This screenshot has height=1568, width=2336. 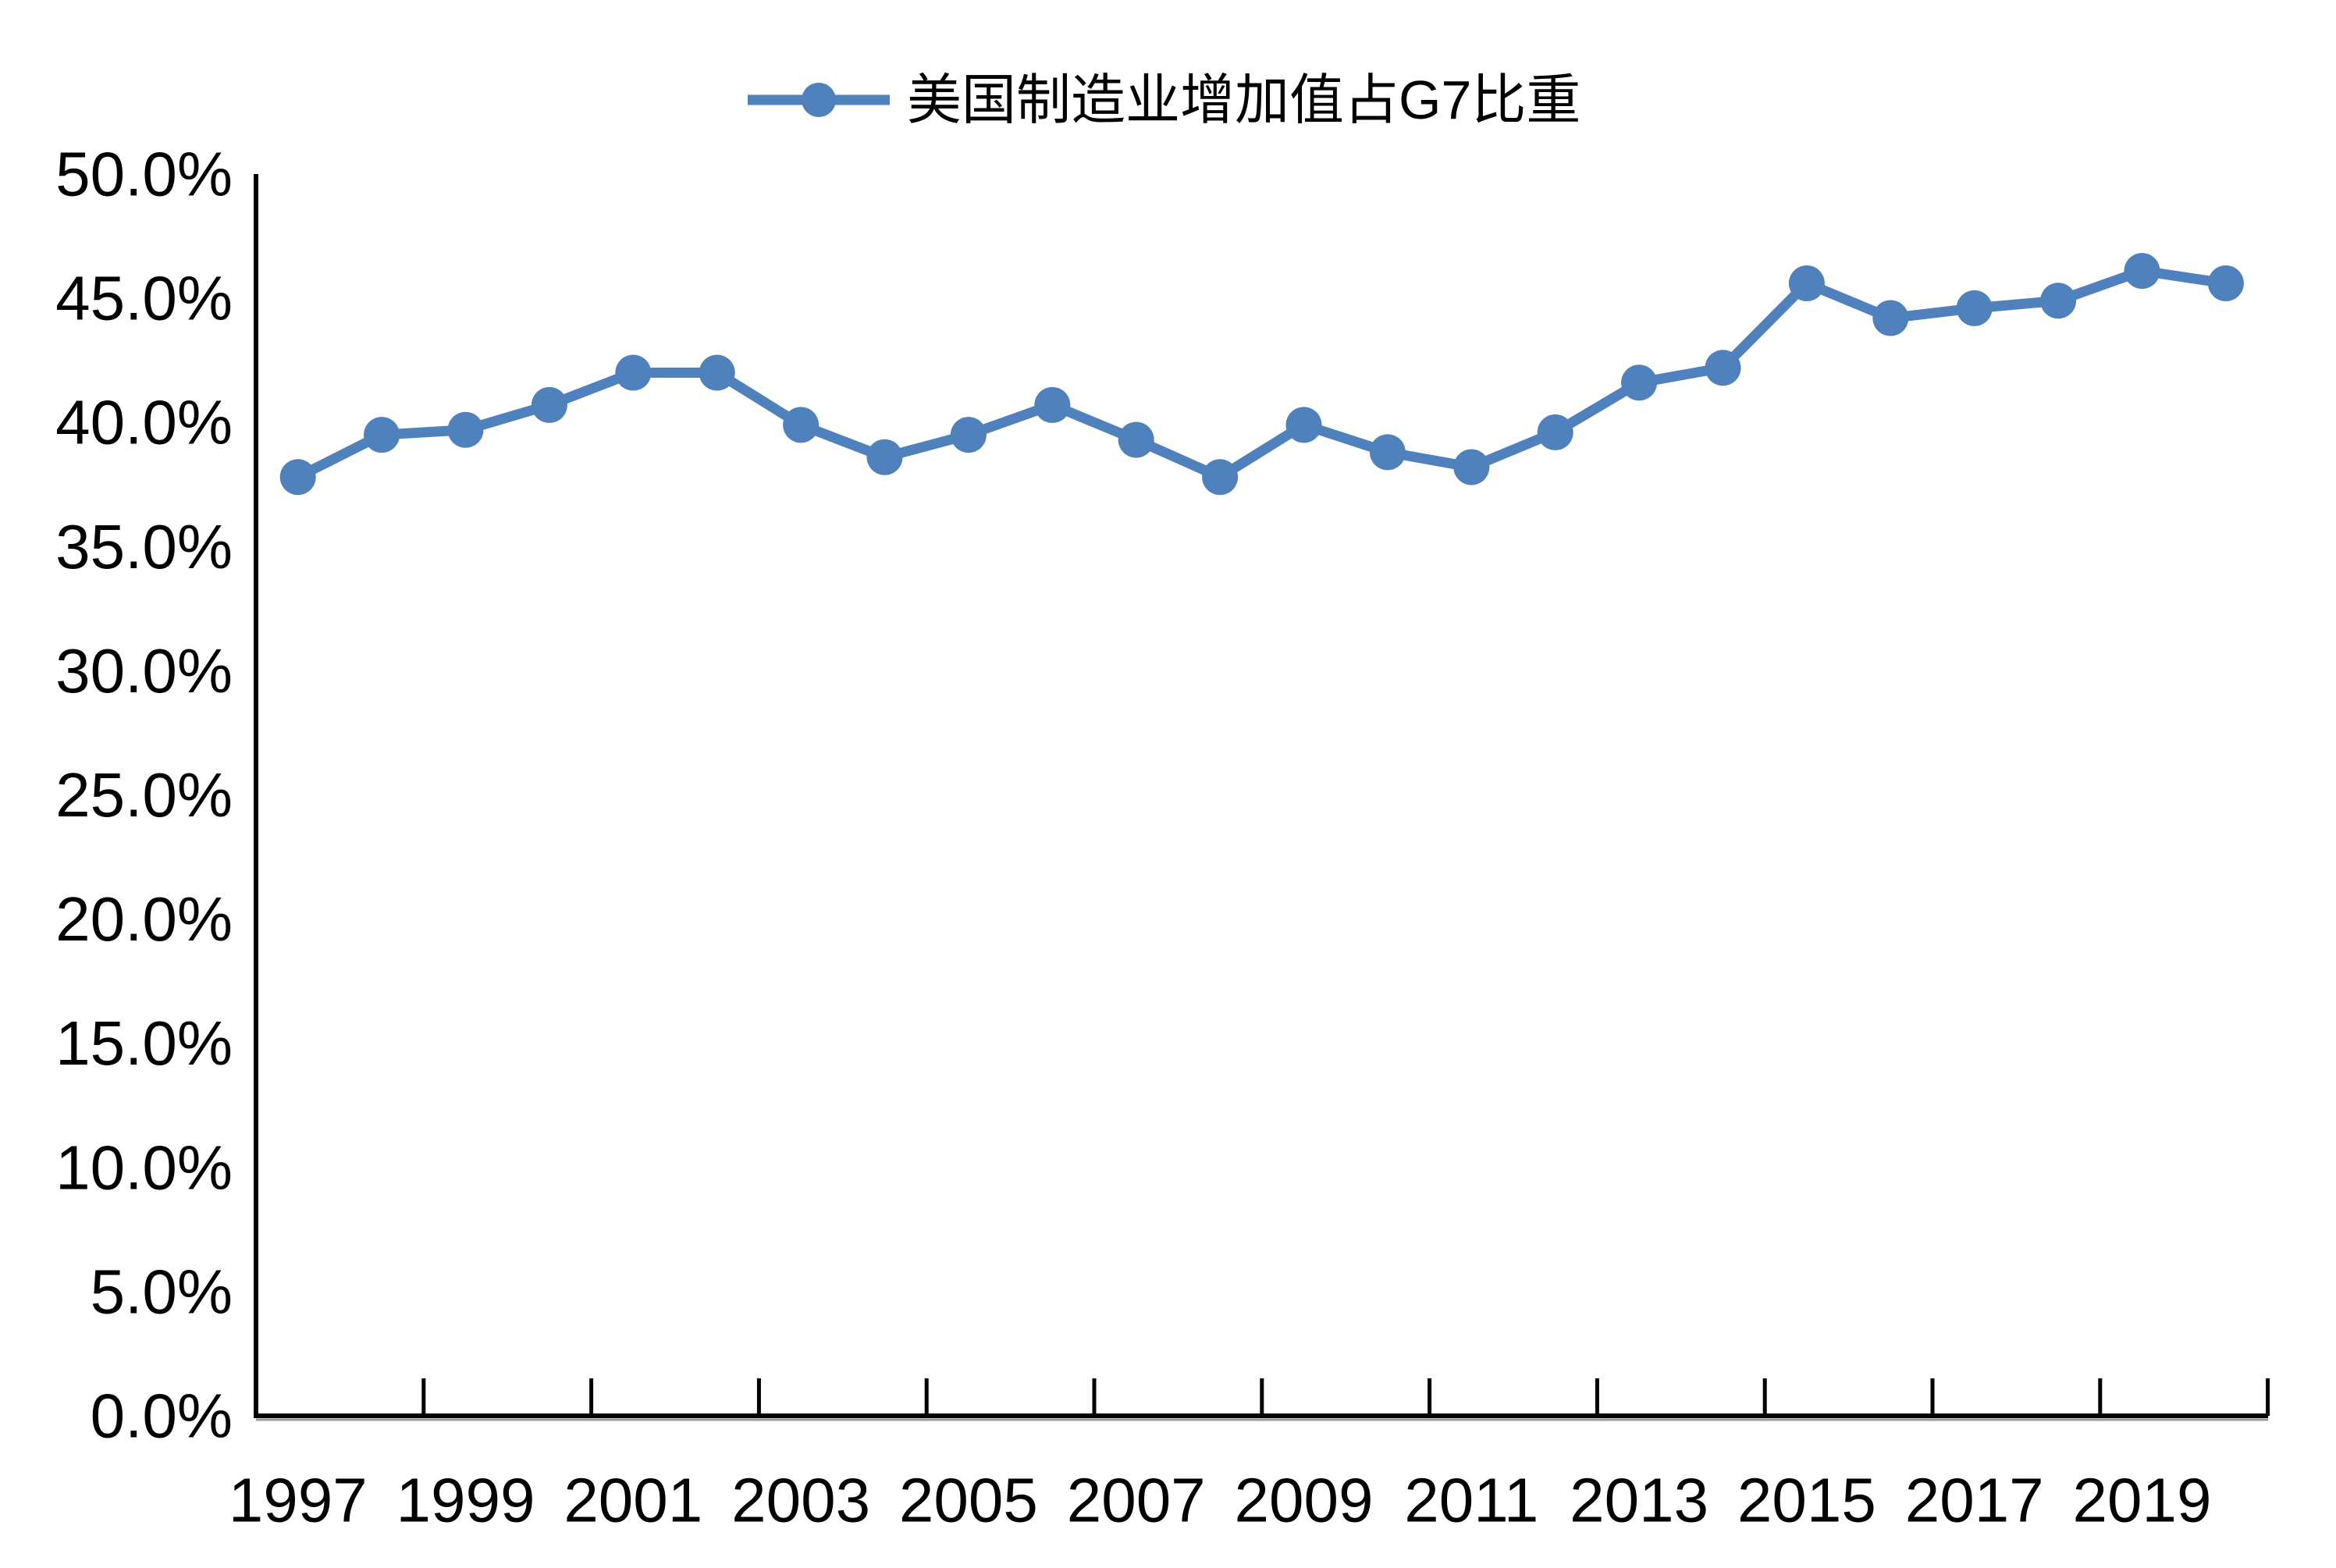 I want to click on y-axis-label: 0.0%, so click(x=162, y=1416).